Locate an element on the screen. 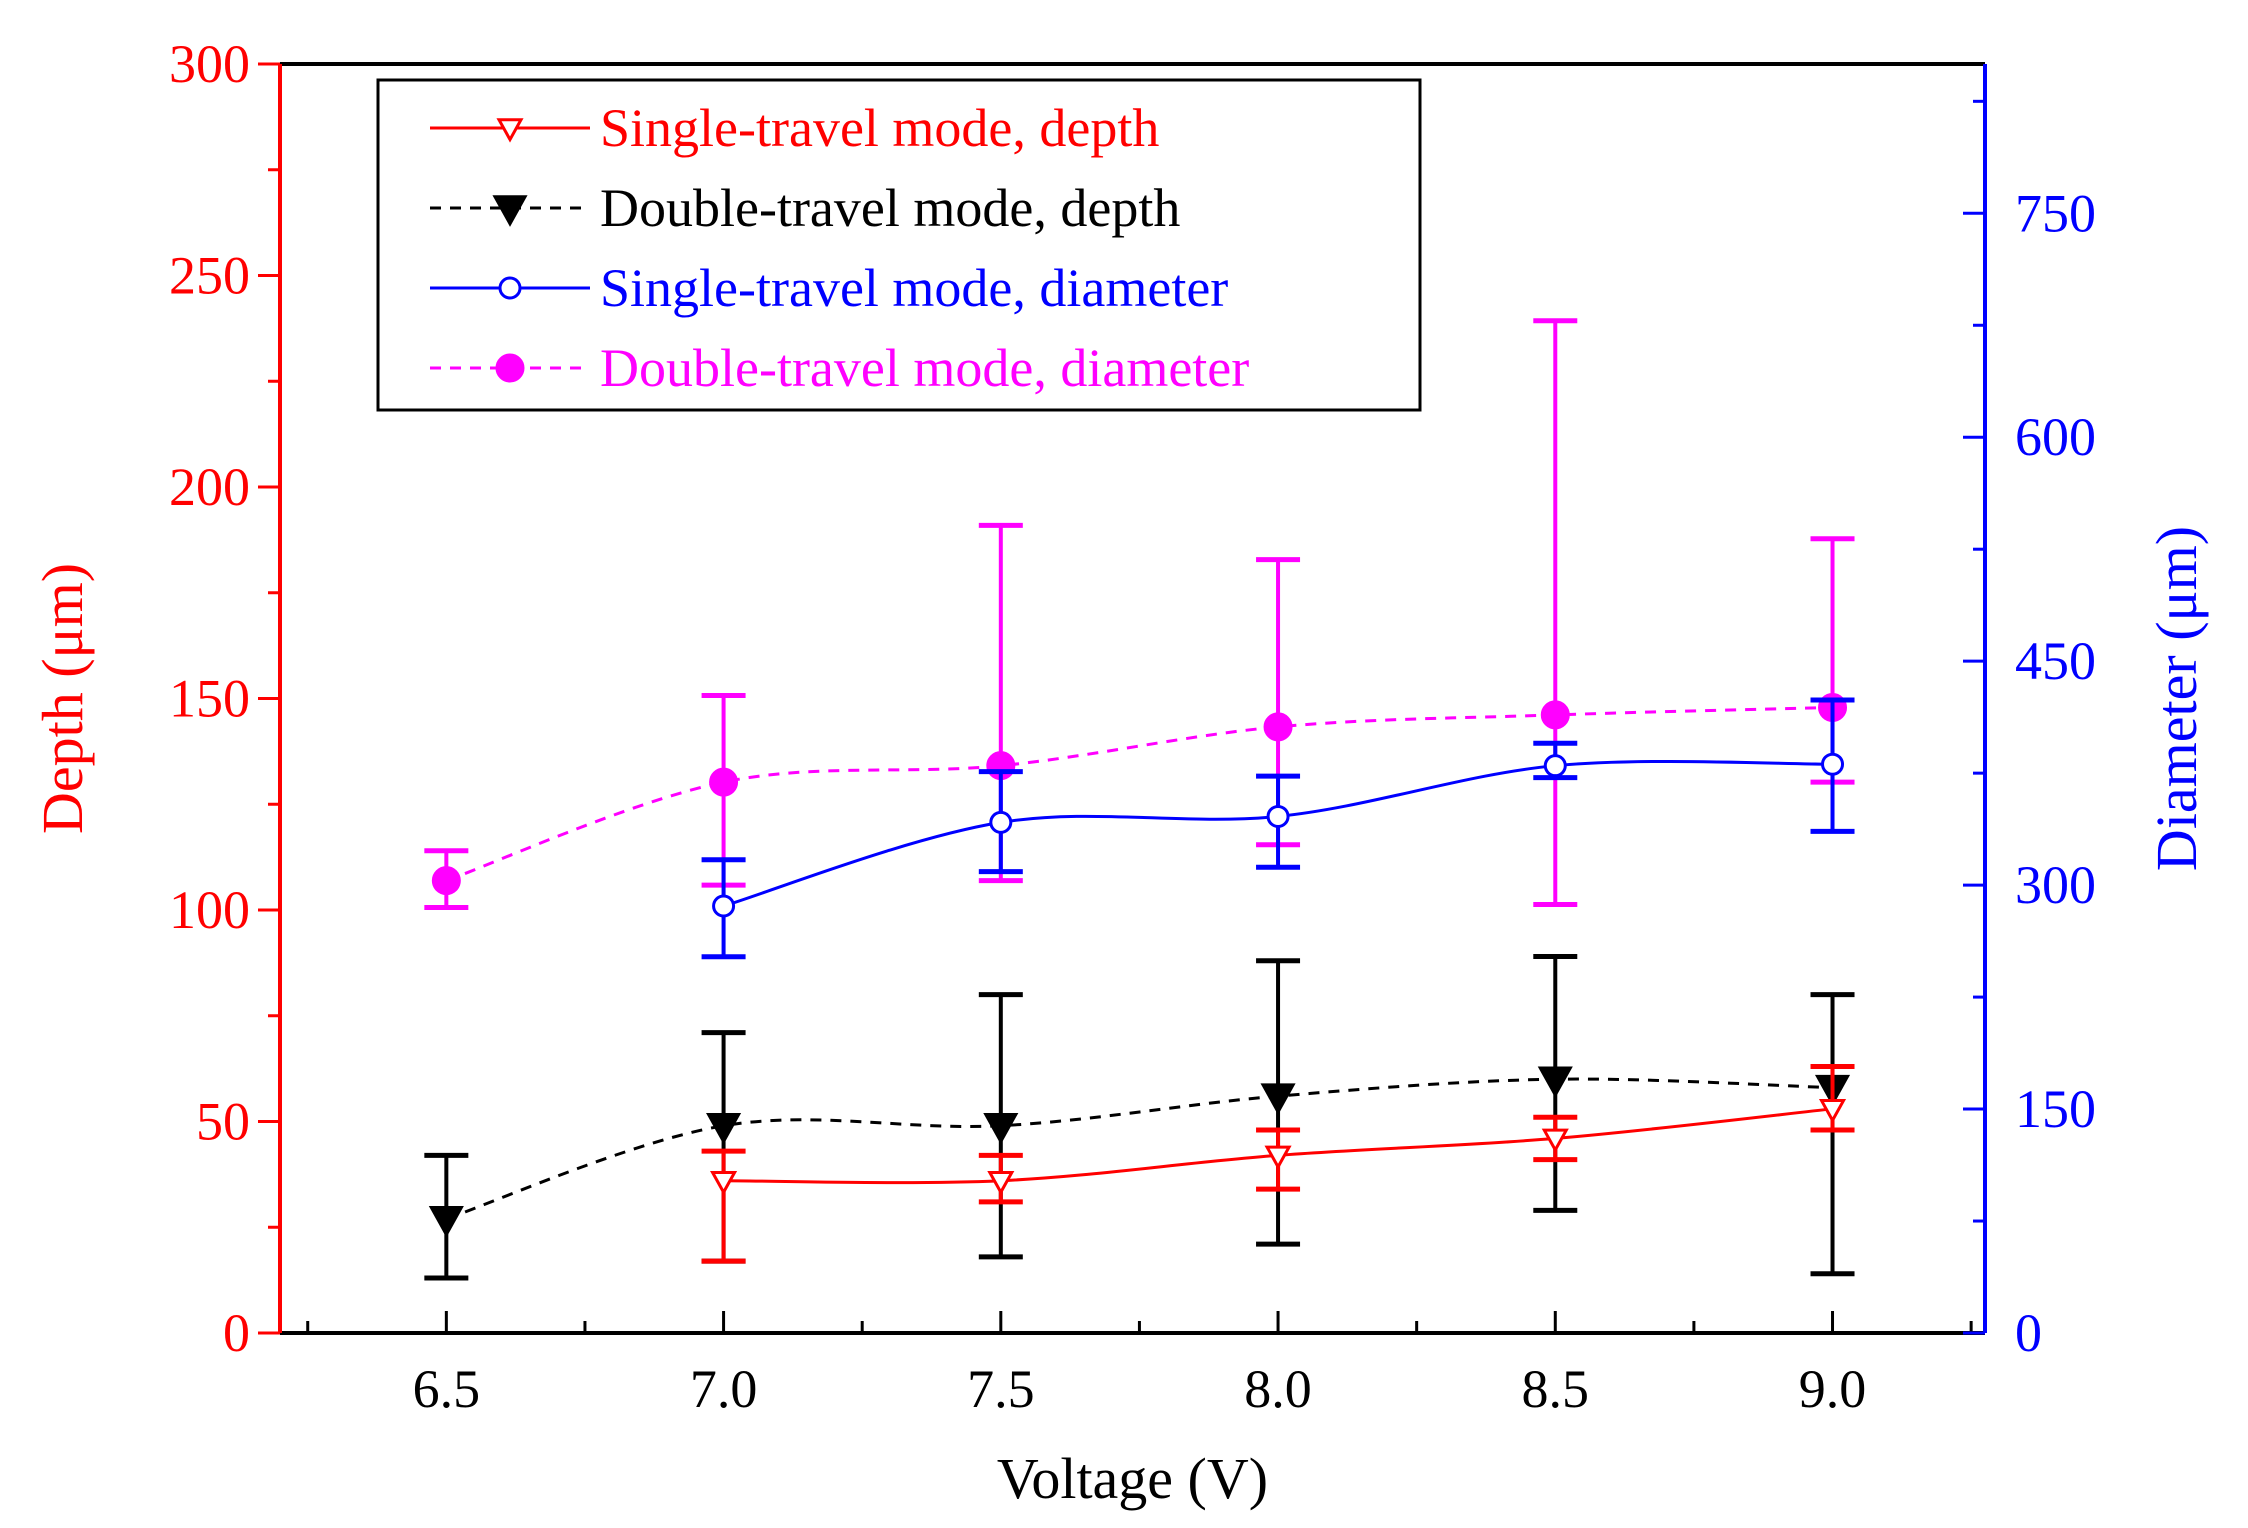 This screenshot has width=2248, height=1528. right-y-tick-label: 750 is located at coordinates (2055, 213).